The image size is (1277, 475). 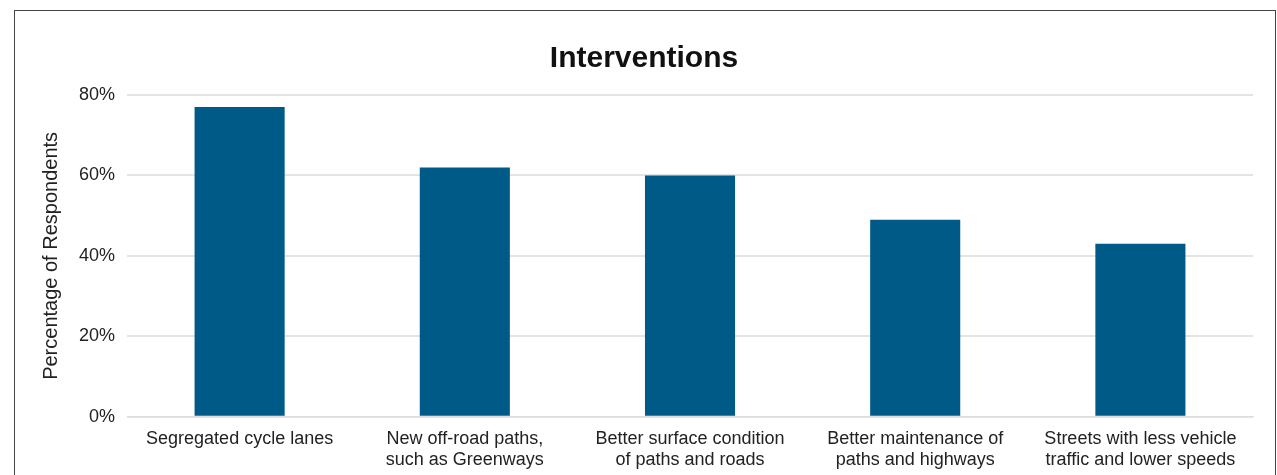 What do you see at coordinates (644, 57) in the screenshot?
I see `chart-title: Interventions` at bounding box center [644, 57].